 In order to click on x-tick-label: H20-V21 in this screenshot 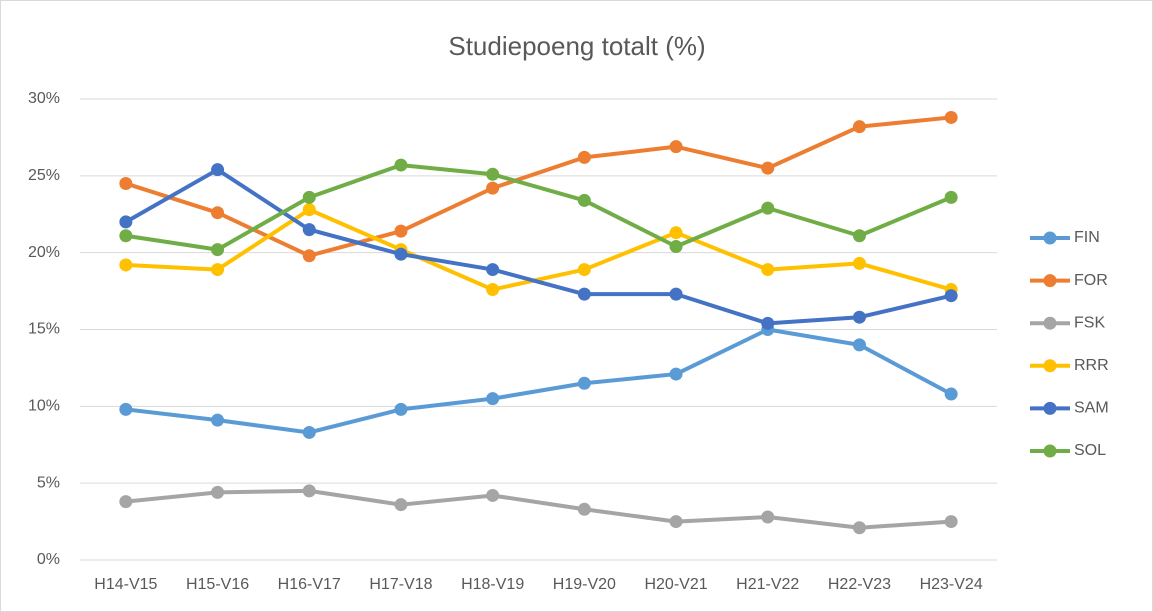, I will do `click(675, 584)`.